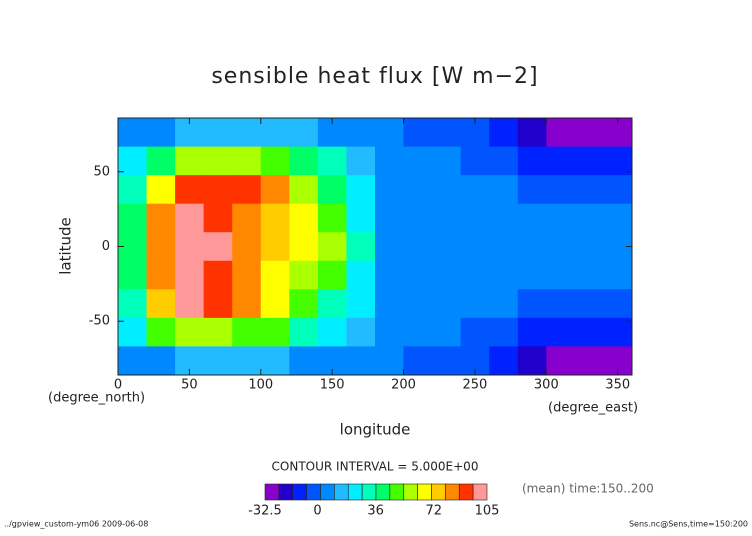 This screenshot has height=536, width=752. Describe the element at coordinates (546, 385) in the screenshot. I see `x-tick-label: 300` at that location.